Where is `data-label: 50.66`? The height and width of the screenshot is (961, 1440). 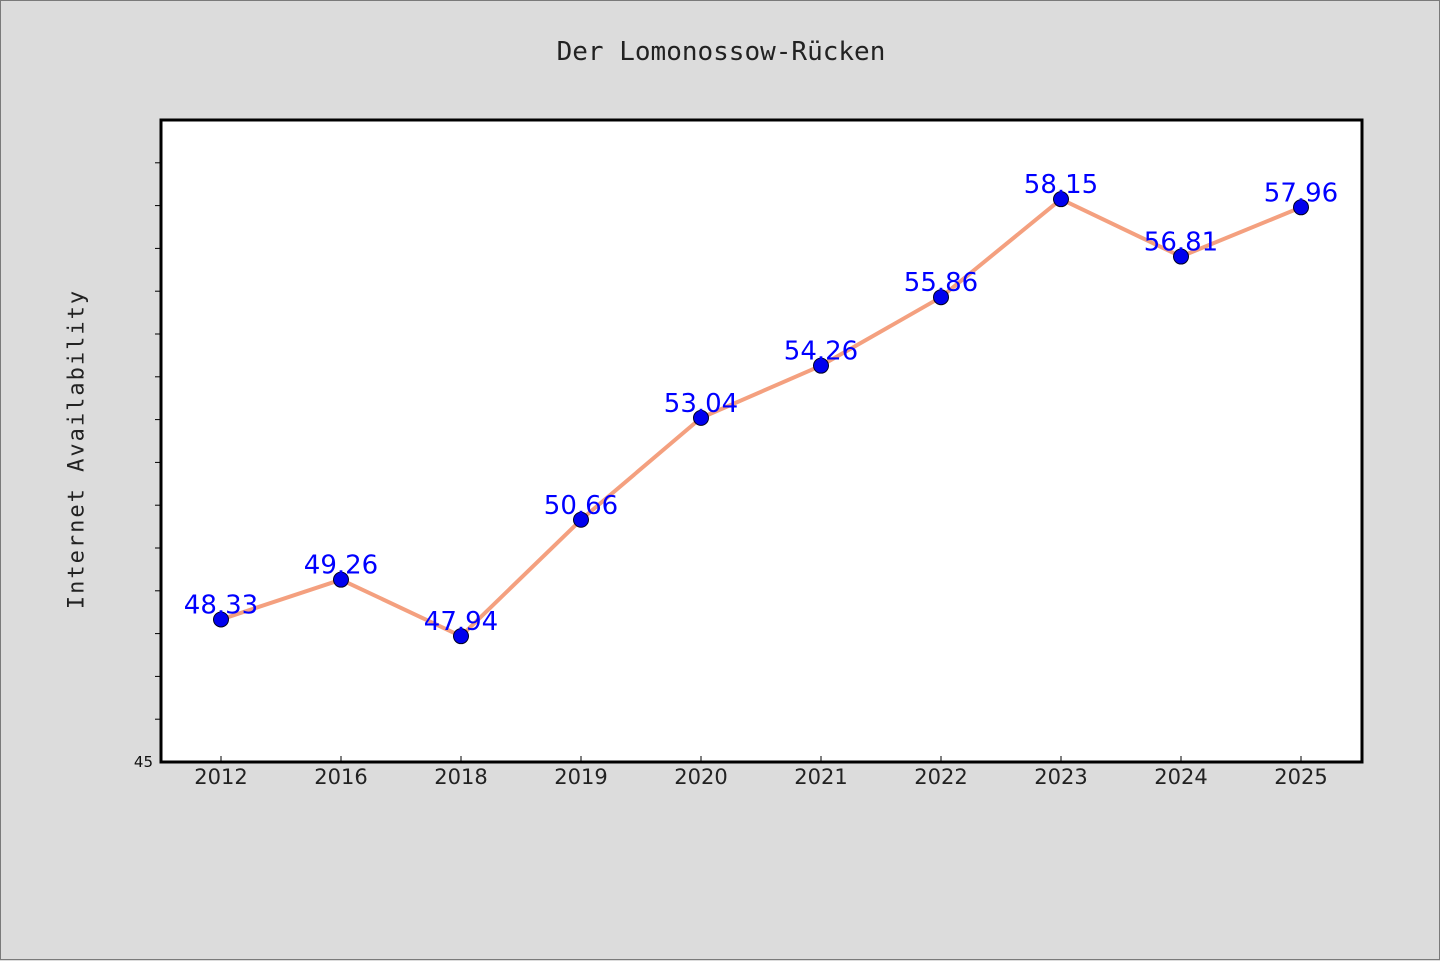 data-label: 50.66 is located at coordinates (581, 506).